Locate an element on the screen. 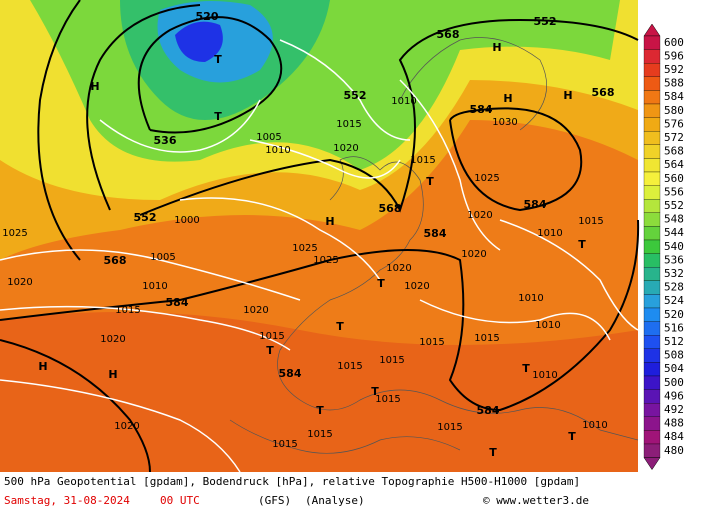 This screenshot has height=513, width=704. colorbar-label: 580 is located at coordinates (674, 110).